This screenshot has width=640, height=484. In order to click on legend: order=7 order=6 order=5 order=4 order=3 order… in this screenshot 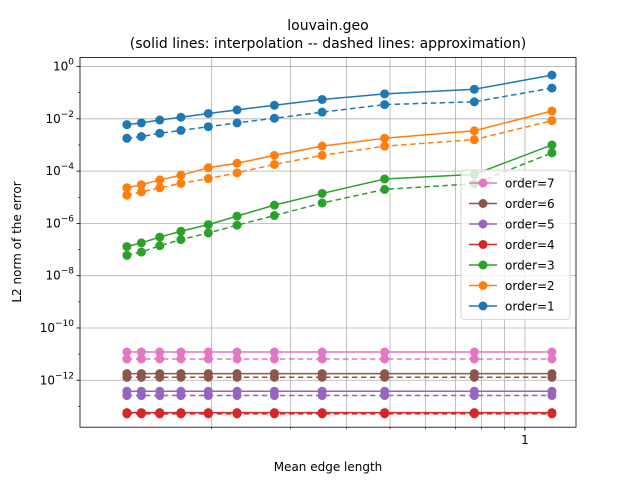, I will do `click(515, 244)`.